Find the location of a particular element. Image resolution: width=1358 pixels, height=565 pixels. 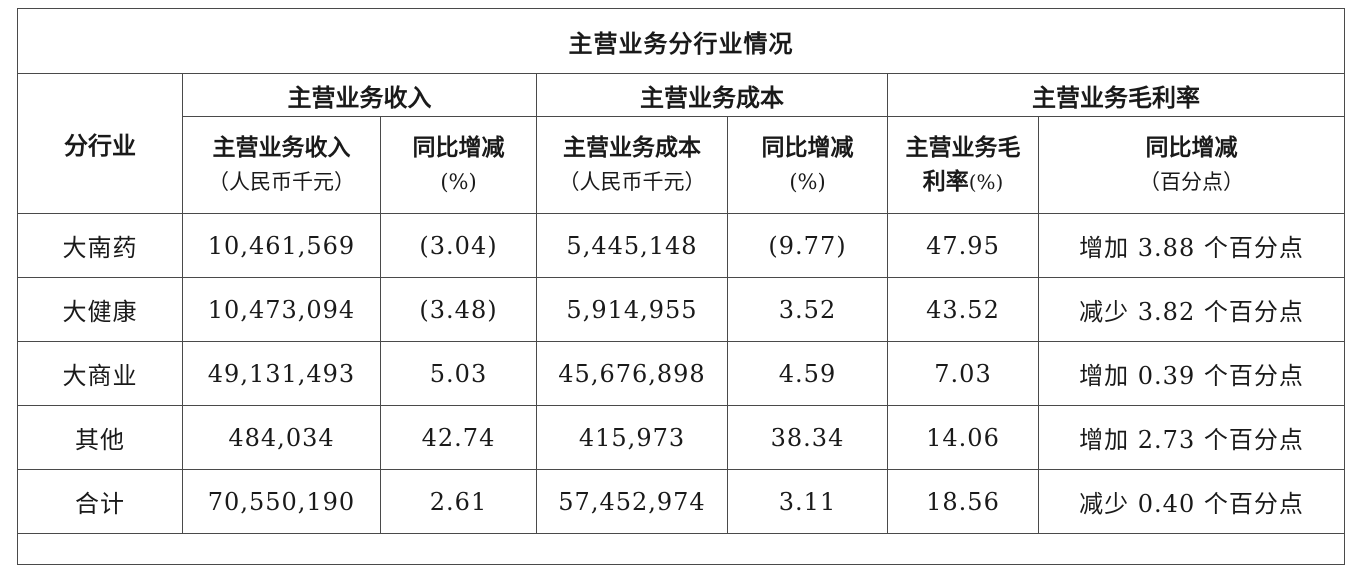

table-continuation-row is located at coordinates (681, 549).